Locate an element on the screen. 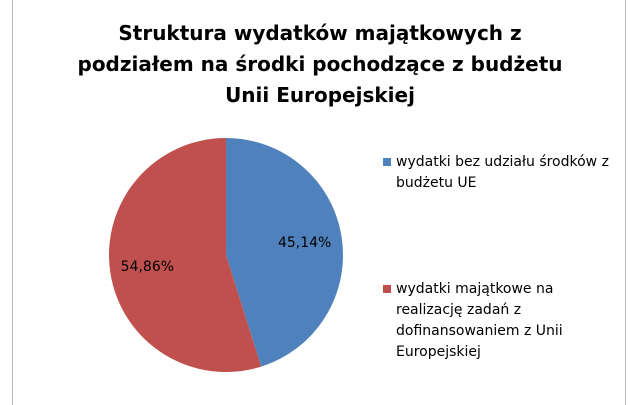 The width and height of the screenshot is (630, 405). legend-label: wydatki bez udziału środków z budżetu UE is located at coordinates (502, 172).